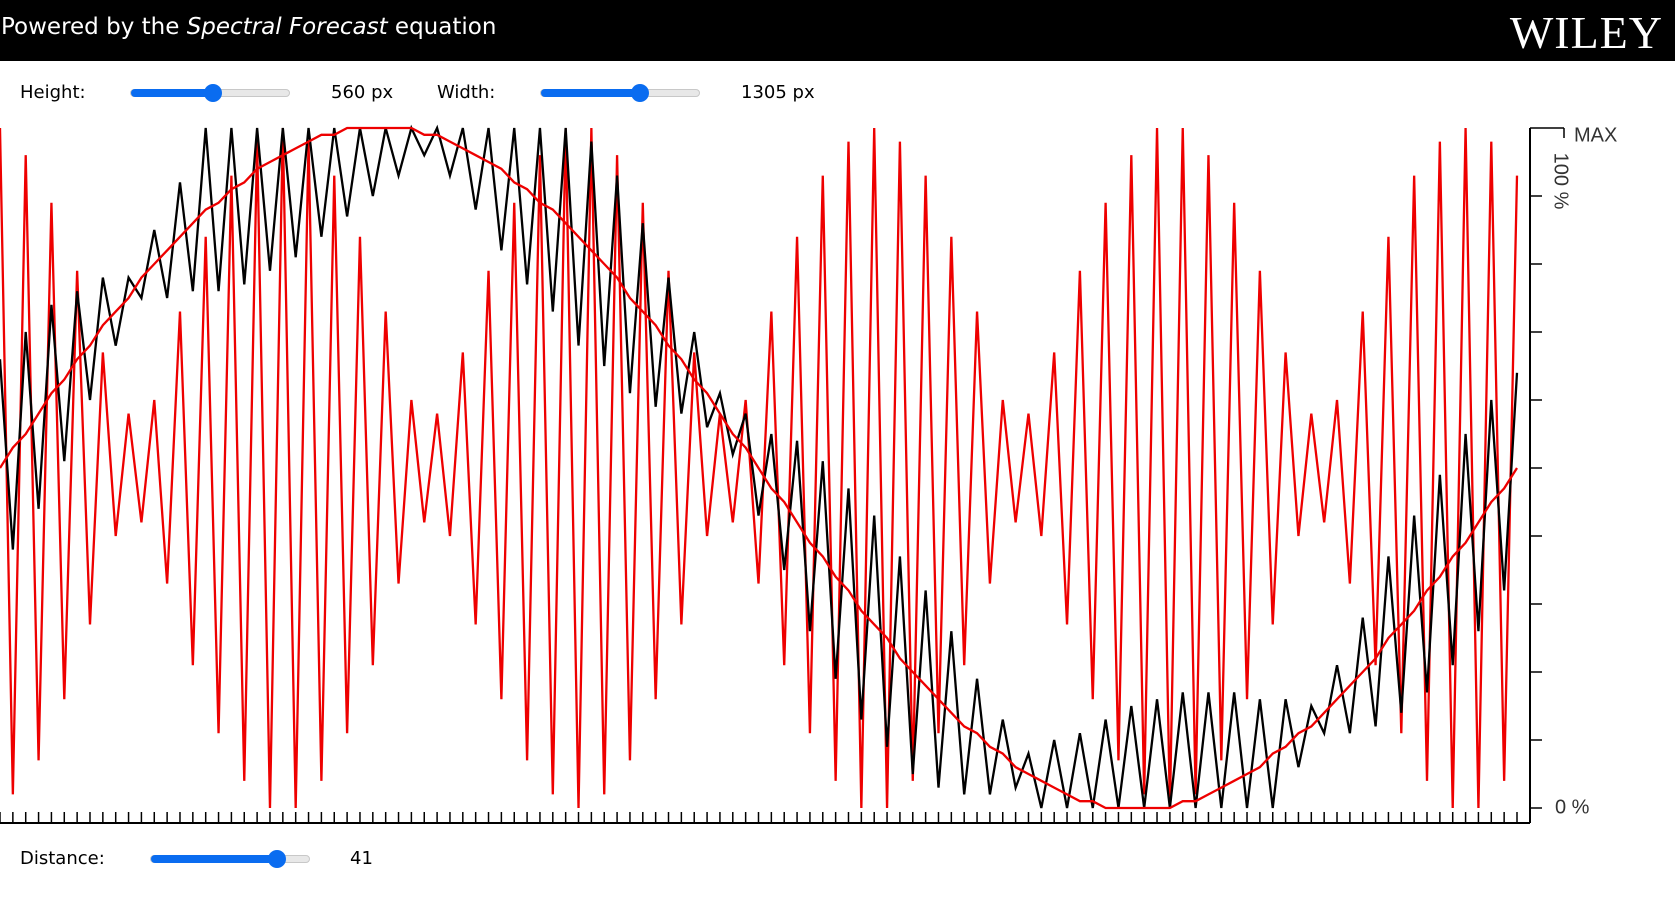 Image resolution: width=1675 pixels, height=900 pixels. I want to click on width-slider, so click(620, 93).